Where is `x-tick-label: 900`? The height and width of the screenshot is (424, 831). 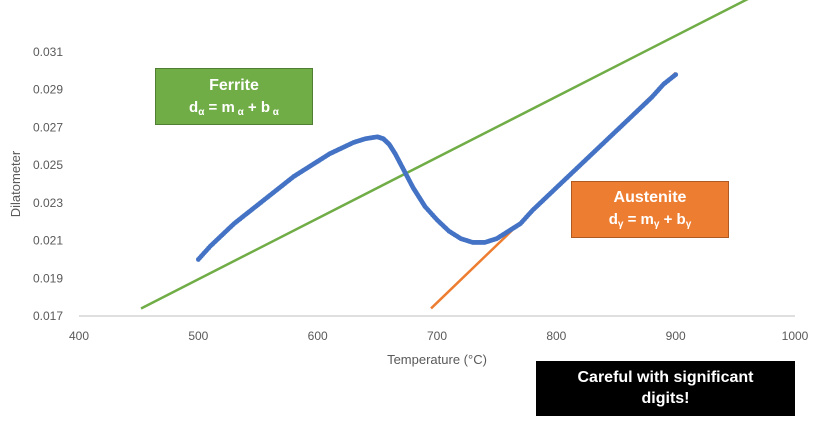
x-tick-label: 900 is located at coordinates (676, 336).